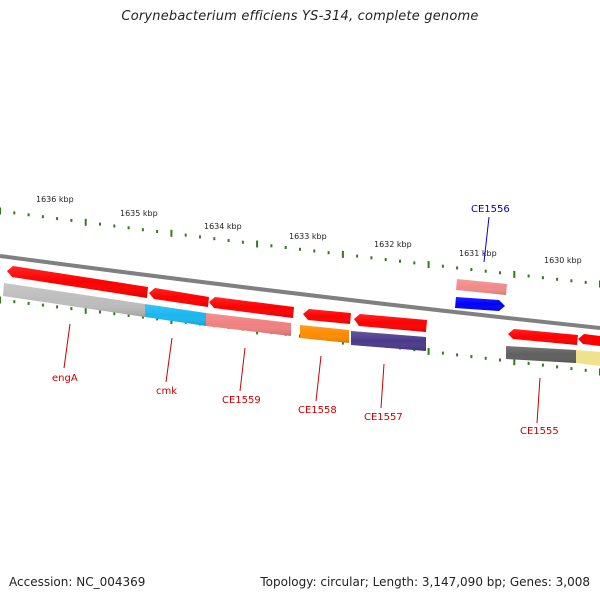 The image size is (600, 600). Describe the element at coordinates (478, 253) in the screenshot. I see `ruler-label-1631: 1631 kbp` at that location.